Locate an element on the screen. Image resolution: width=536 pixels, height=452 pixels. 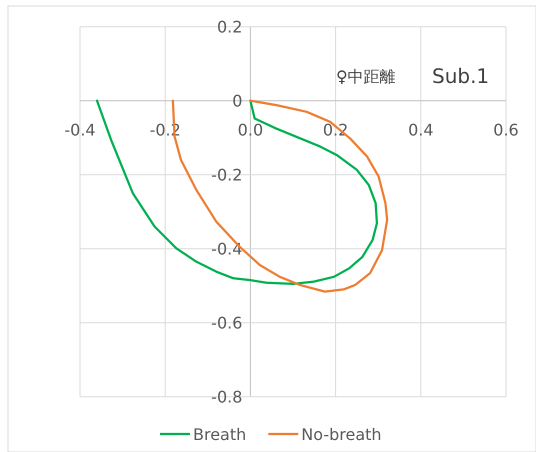
legend-label: No-breath is located at coordinates (341, 434).